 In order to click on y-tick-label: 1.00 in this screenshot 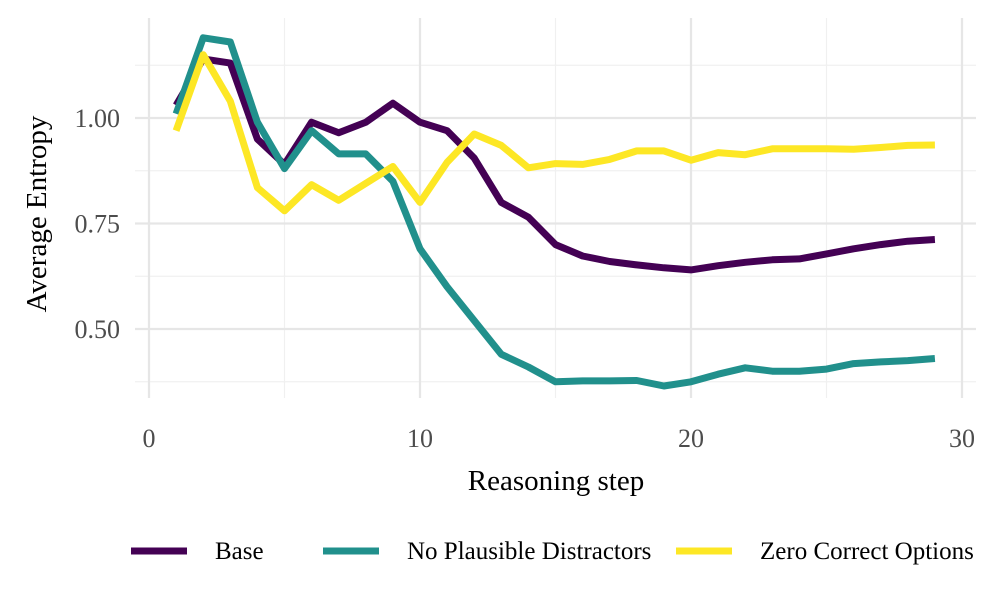, I will do `click(98, 118)`.